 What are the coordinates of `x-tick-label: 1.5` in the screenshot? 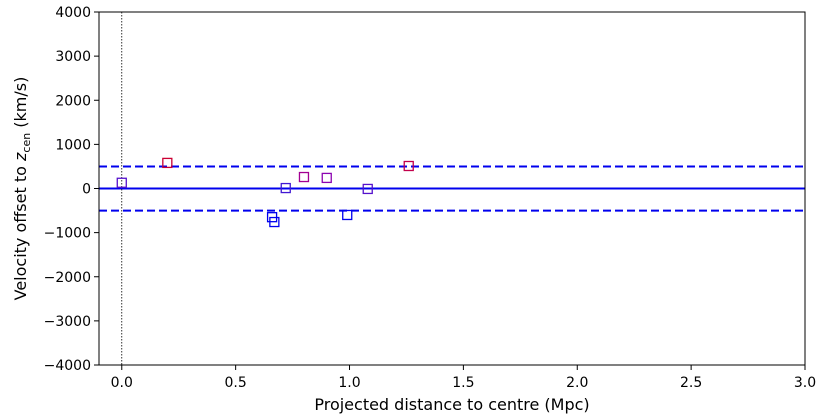 It's located at (463, 383).